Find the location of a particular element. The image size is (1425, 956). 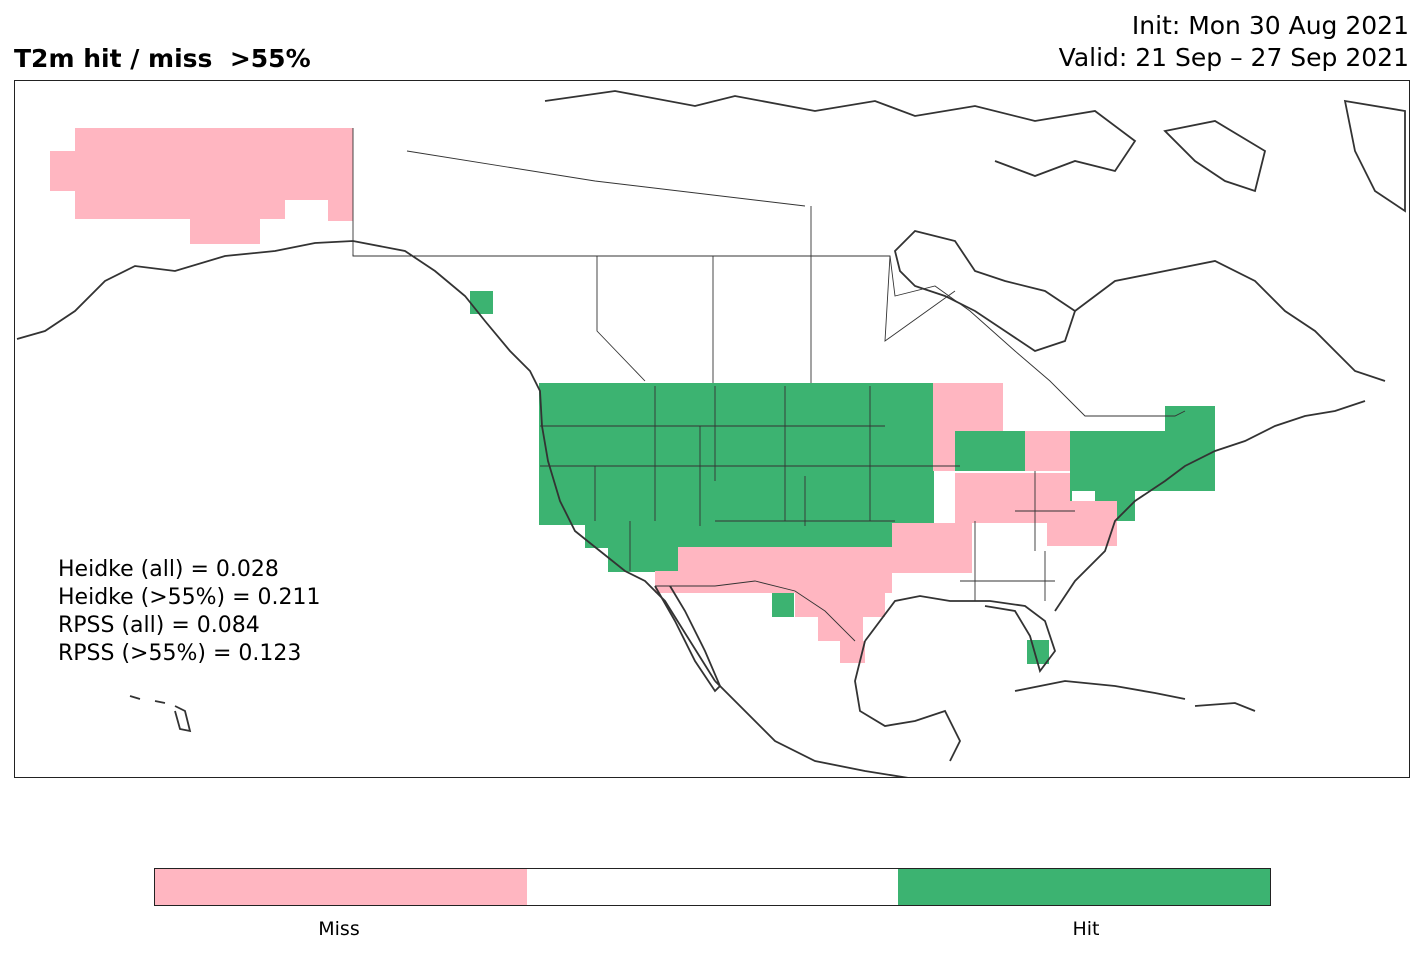

colorbar-label-miss: Miss is located at coordinates (339, 929).